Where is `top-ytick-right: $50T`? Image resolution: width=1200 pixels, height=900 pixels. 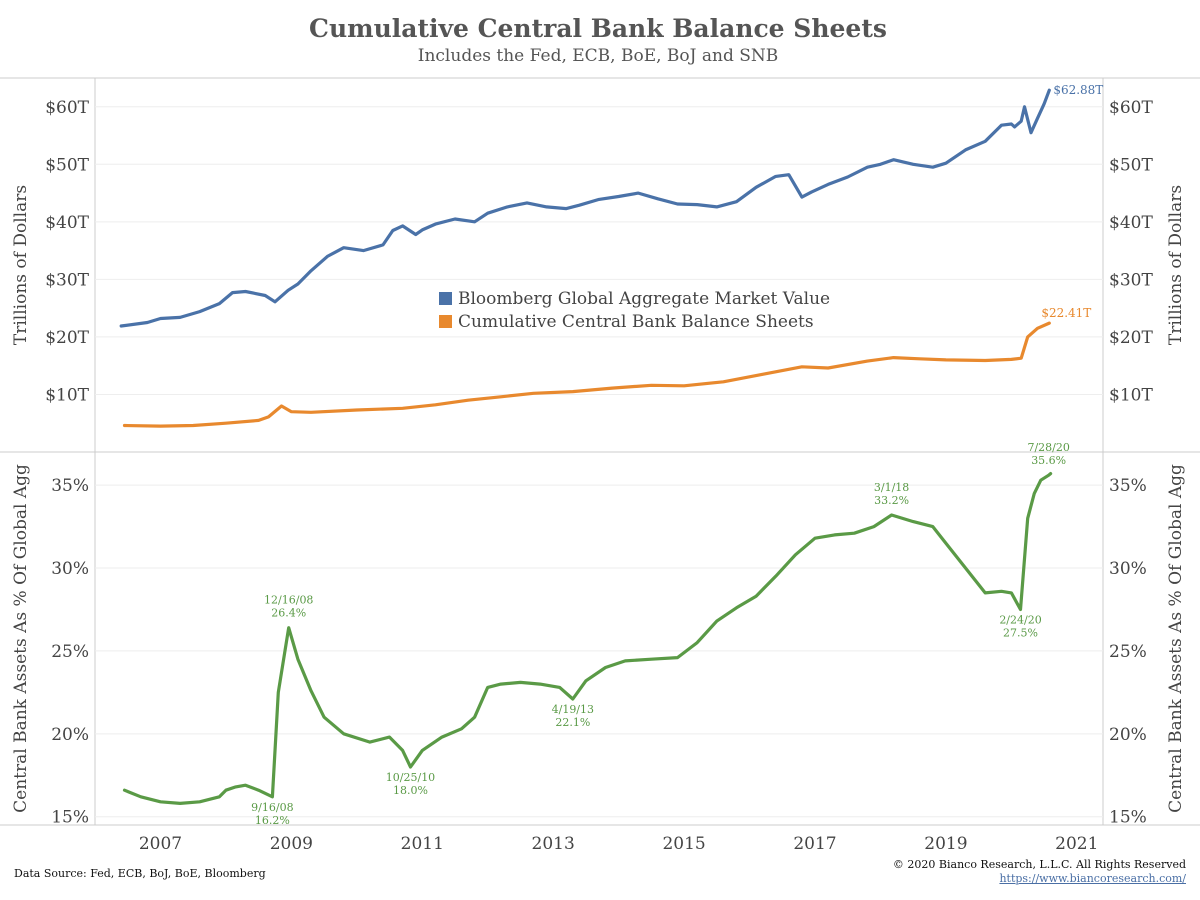
top-ytick-right: $50T is located at coordinates (1131, 165).